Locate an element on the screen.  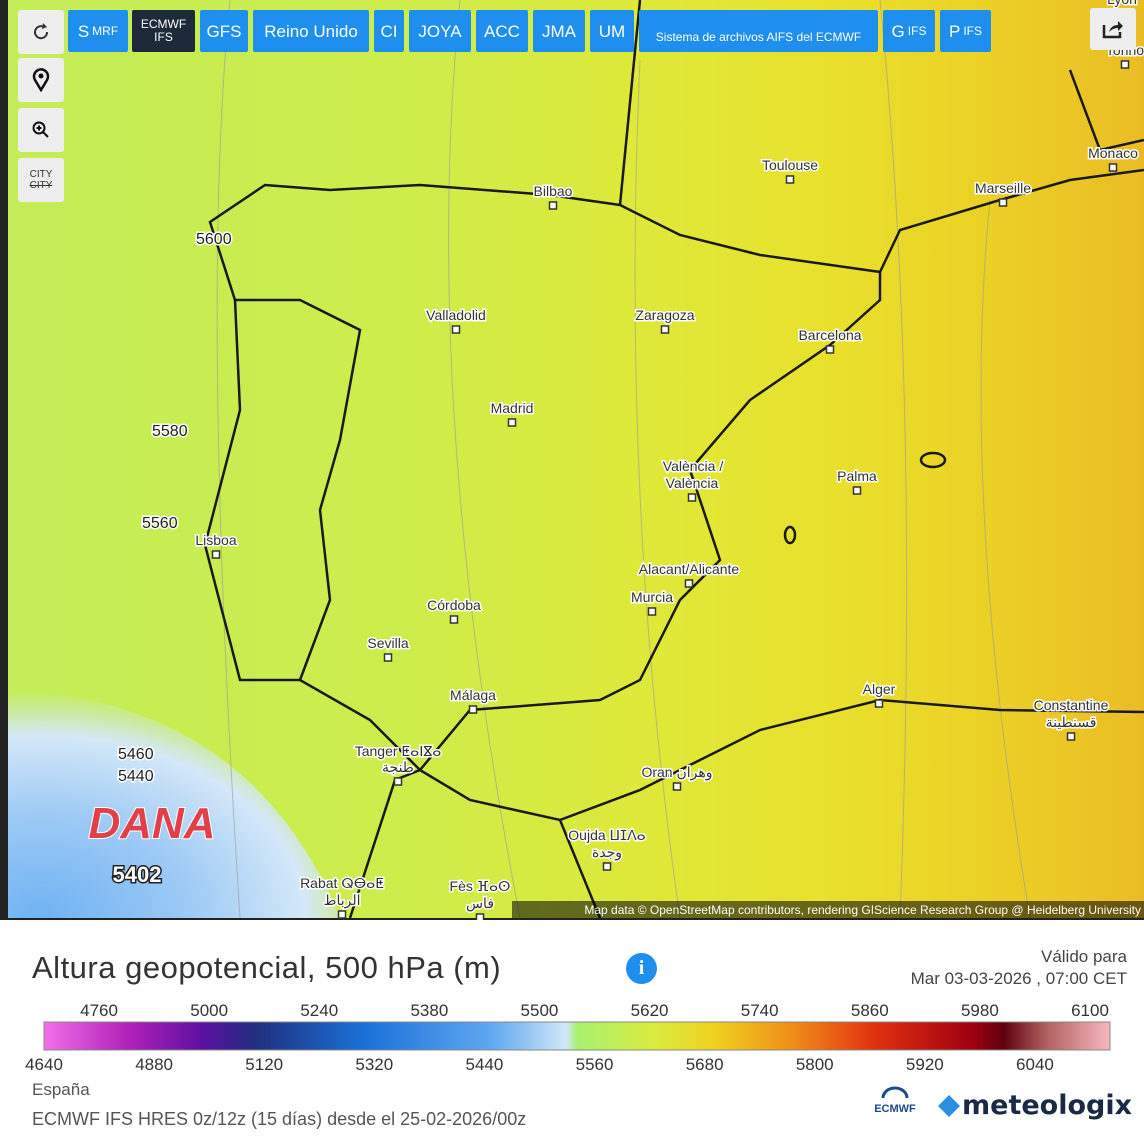
model-button: Sistema de archivos AIFS del ECMWF is located at coordinates (758, 31).